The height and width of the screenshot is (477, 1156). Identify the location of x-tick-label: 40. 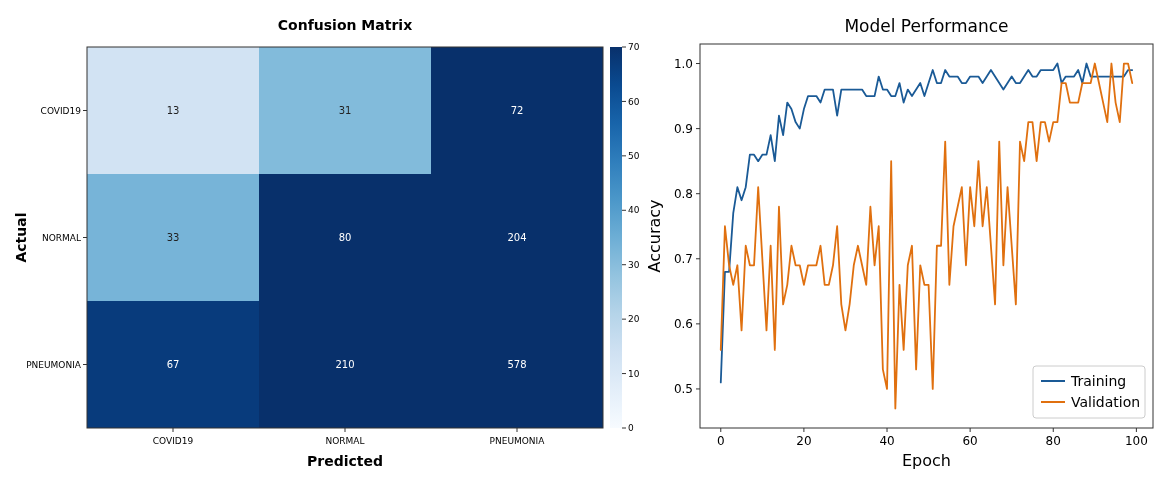
(887, 441).